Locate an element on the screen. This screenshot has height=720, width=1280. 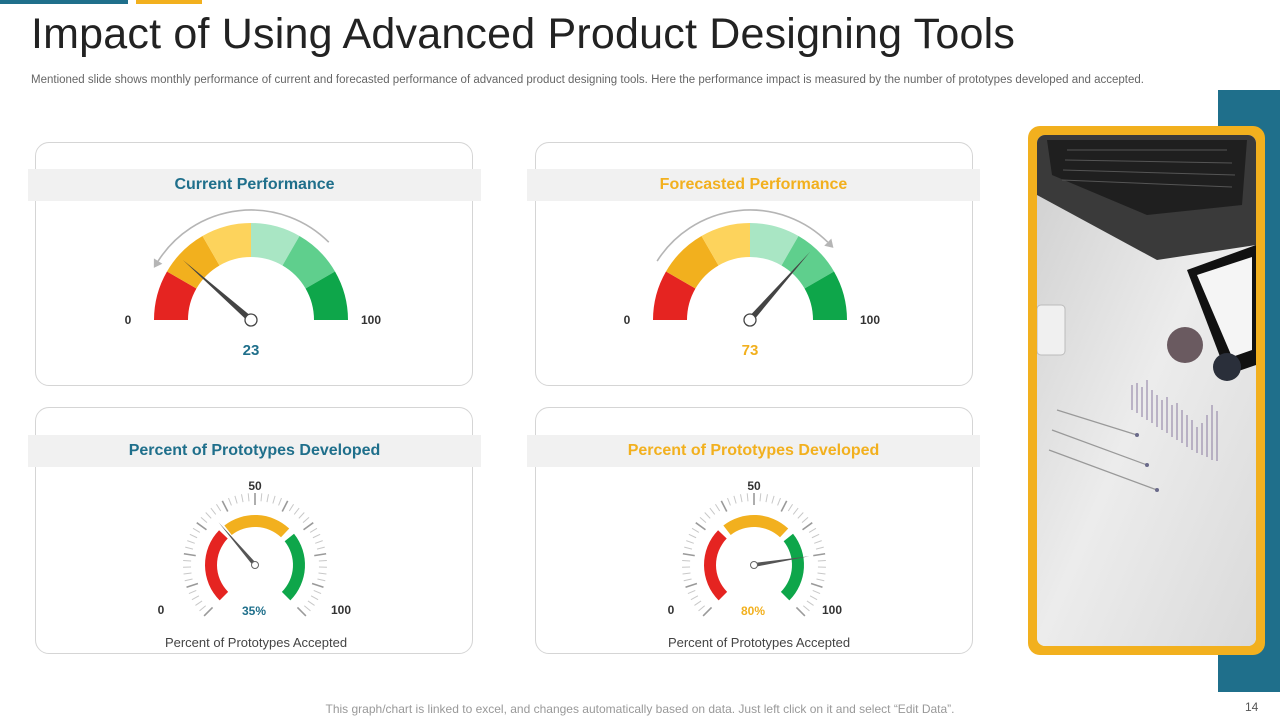
gauge-prototypes-accepted-1: 50 0 100 35% is located at coordinates (255, 548).